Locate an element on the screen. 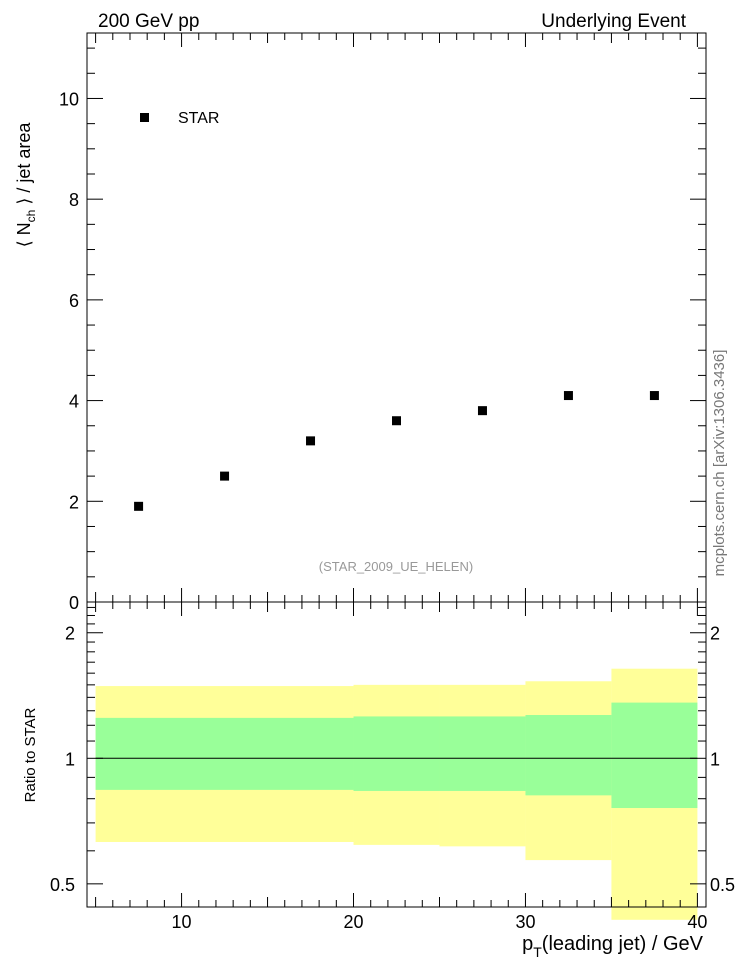 The width and height of the screenshot is (746, 972). x-tick-label: 20 is located at coordinates (353, 922).